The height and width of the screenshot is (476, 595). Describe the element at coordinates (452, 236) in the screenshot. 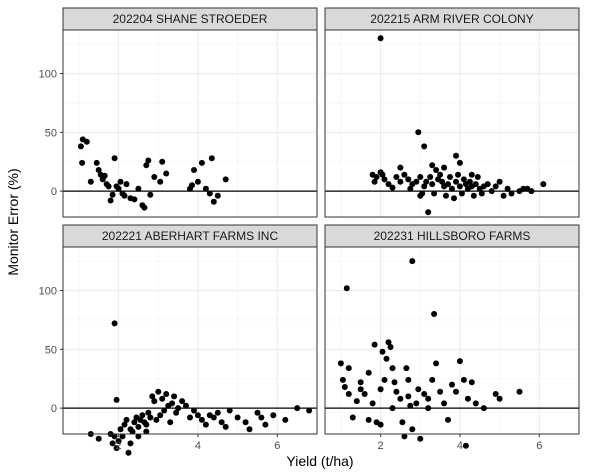

I see `facet-title: 202231 HILLSBORO FARMS` at that location.